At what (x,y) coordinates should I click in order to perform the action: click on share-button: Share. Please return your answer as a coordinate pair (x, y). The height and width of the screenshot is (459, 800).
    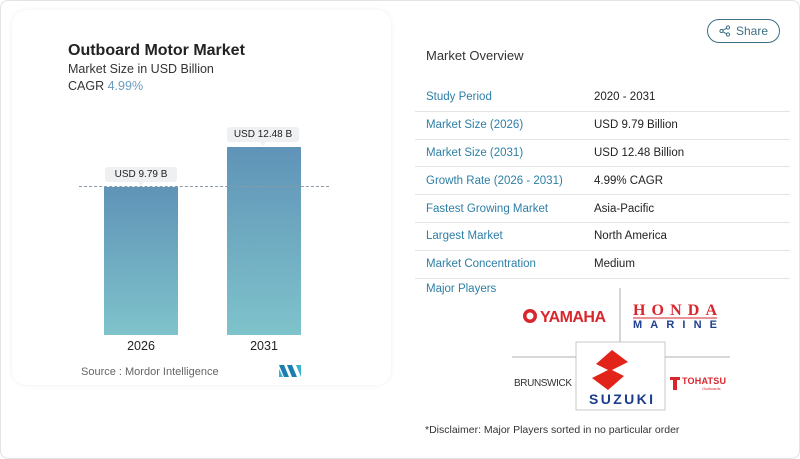
    Looking at the image, I should click on (743, 31).